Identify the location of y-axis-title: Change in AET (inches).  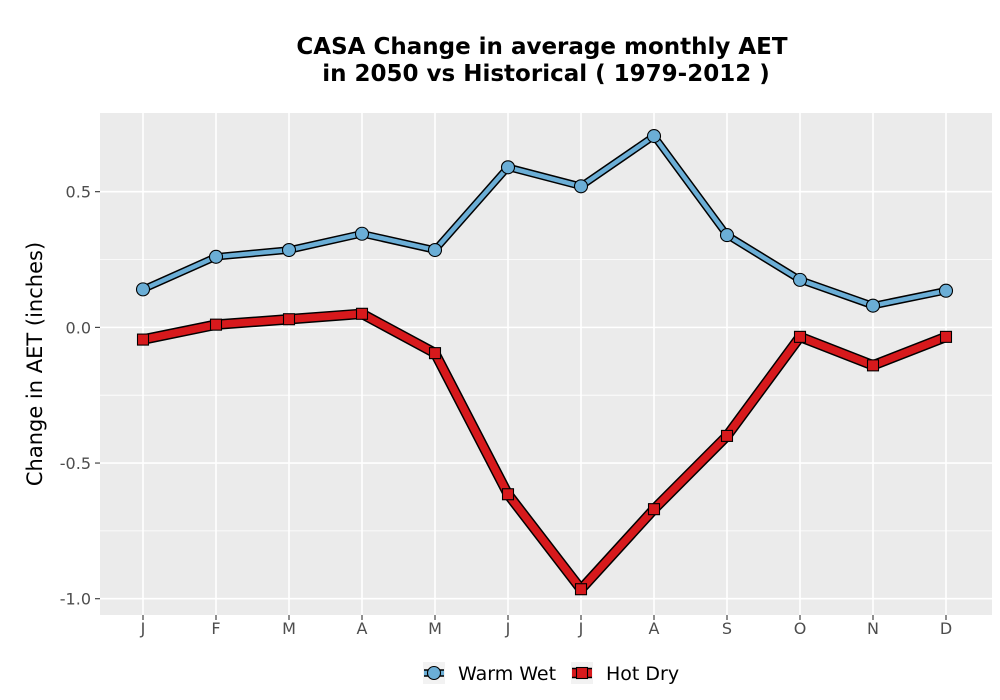
(35, 364).